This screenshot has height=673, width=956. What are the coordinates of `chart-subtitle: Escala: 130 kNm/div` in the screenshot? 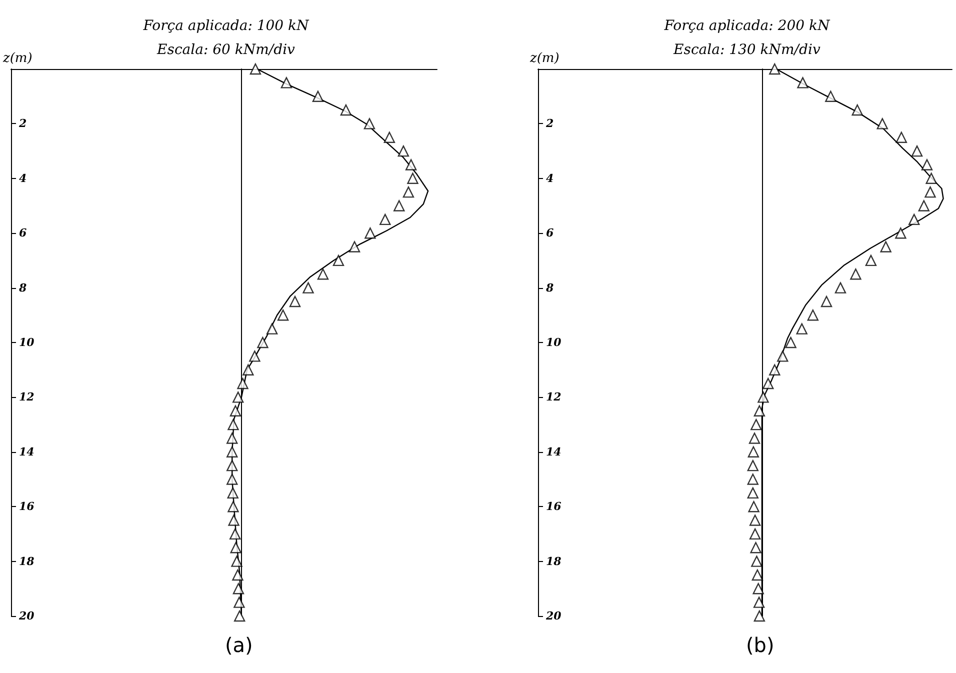 It's located at (746, 50).